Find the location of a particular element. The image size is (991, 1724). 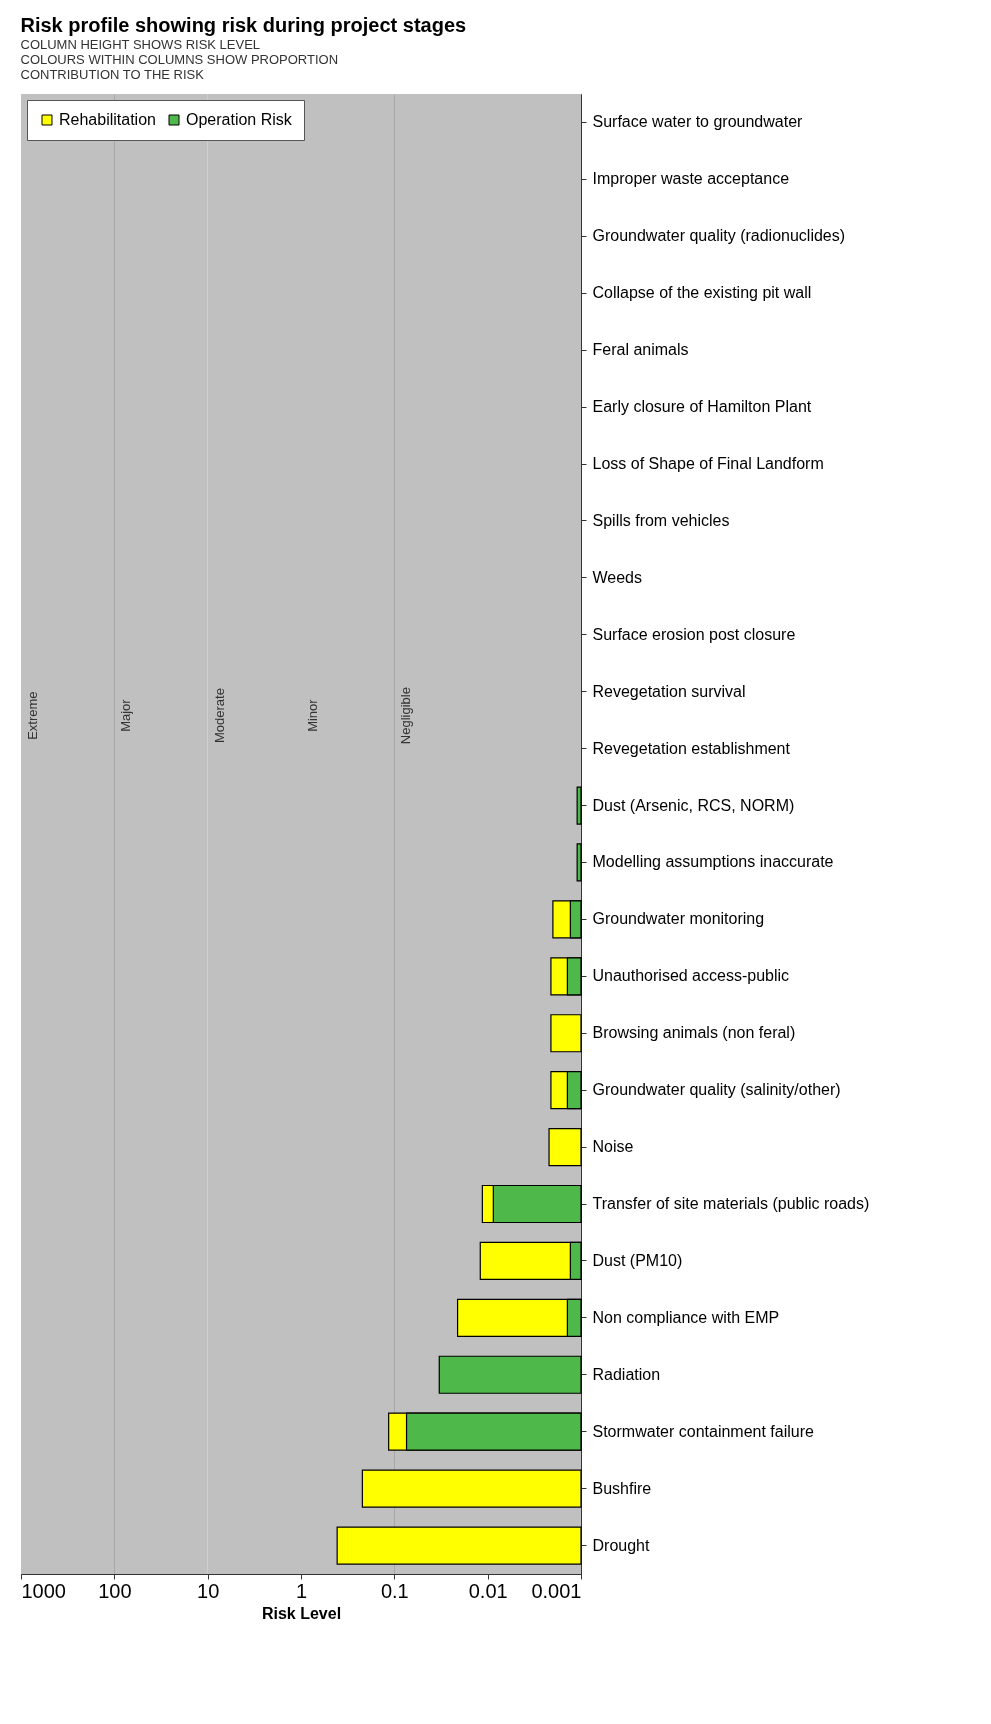

x-tick-label: 100 is located at coordinates (115, 1590).